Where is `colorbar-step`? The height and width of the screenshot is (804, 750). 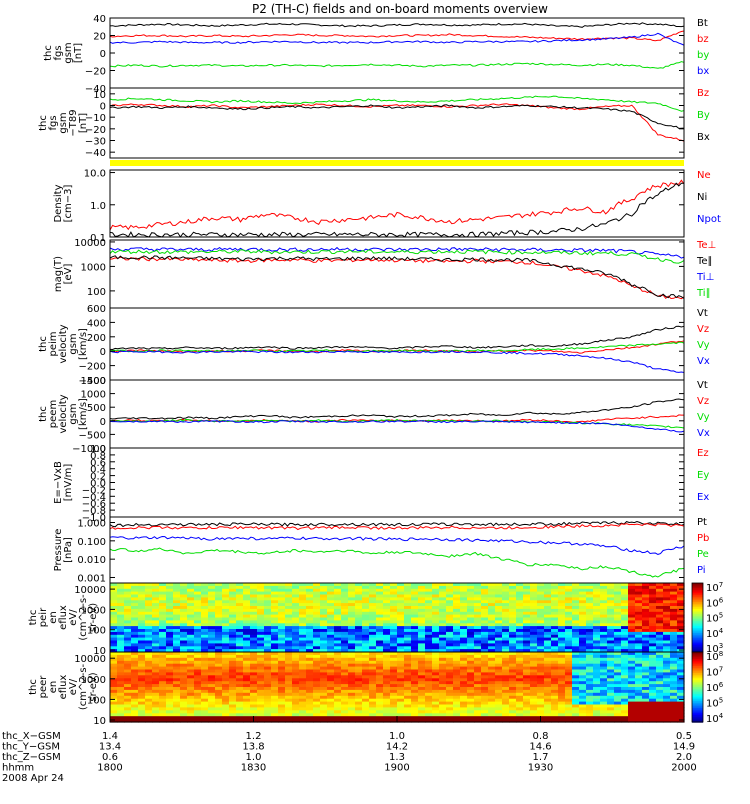
colorbar-step is located at coordinates (697, 648).